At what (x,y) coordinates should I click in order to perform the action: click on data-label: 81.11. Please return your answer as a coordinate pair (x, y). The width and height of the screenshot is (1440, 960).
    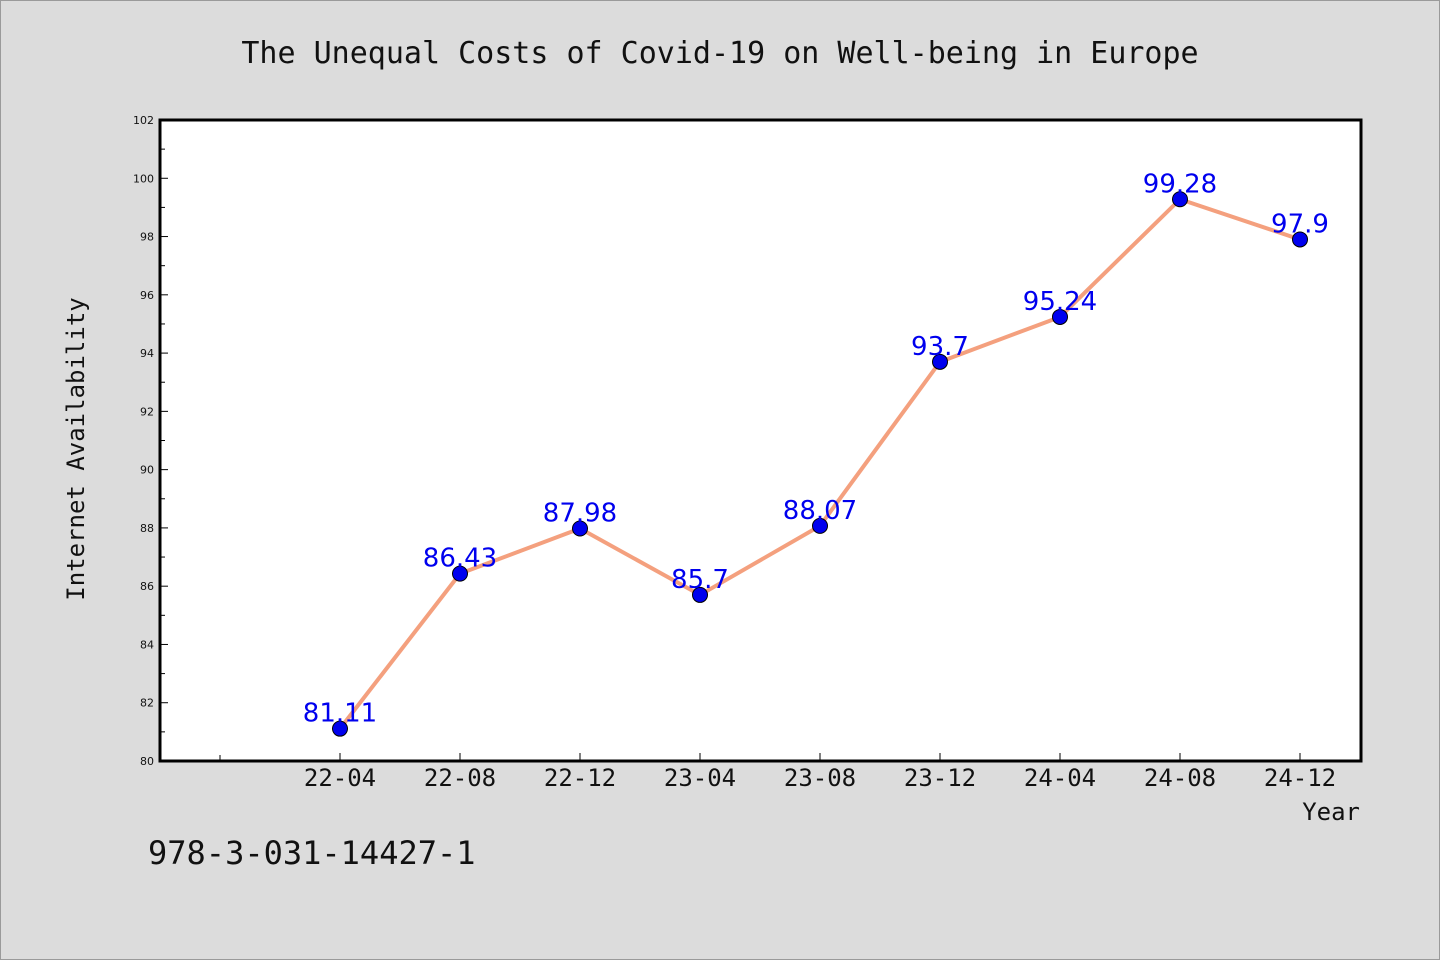
    Looking at the image, I should click on (340, 714).